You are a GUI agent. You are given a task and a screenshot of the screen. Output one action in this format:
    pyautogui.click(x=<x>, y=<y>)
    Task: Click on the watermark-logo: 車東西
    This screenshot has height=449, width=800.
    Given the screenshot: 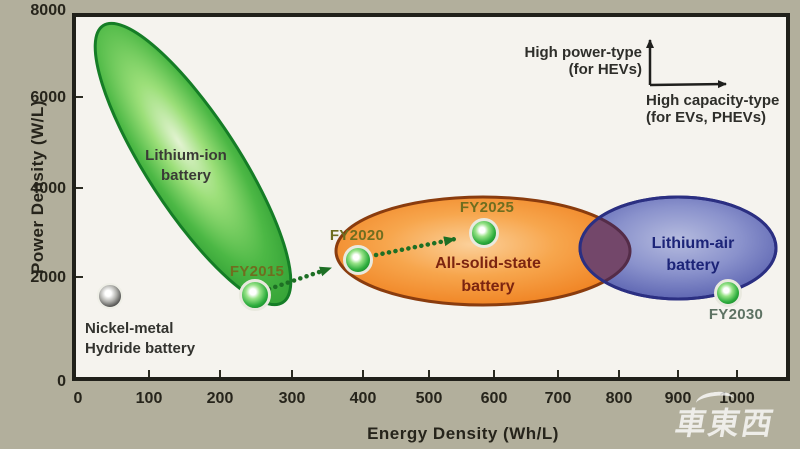 What is the action you would take?
    pyautogui.click(x=725, y=423)
    